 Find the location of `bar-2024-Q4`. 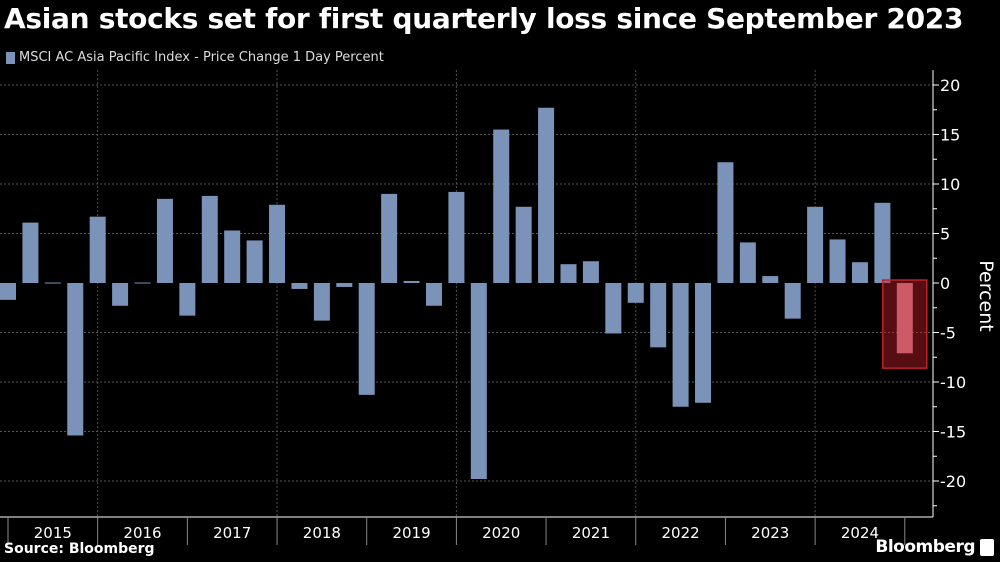

bar-2024-Q4 is located at coordinates (904, 318).